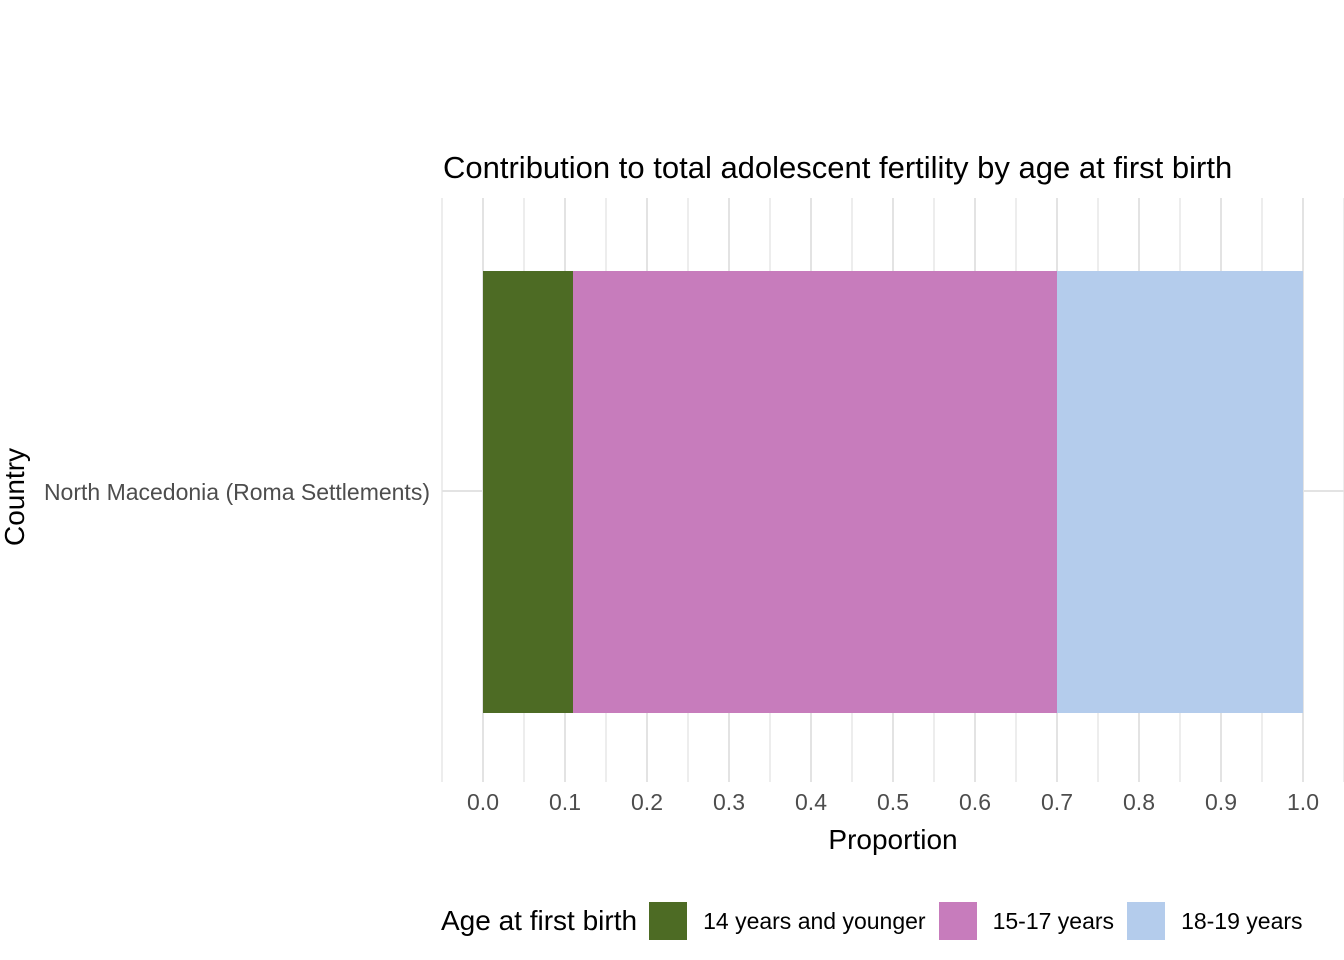 The image size is (1344, 960). I want to click on x-axis-title: Proportion, so click(893, 839).